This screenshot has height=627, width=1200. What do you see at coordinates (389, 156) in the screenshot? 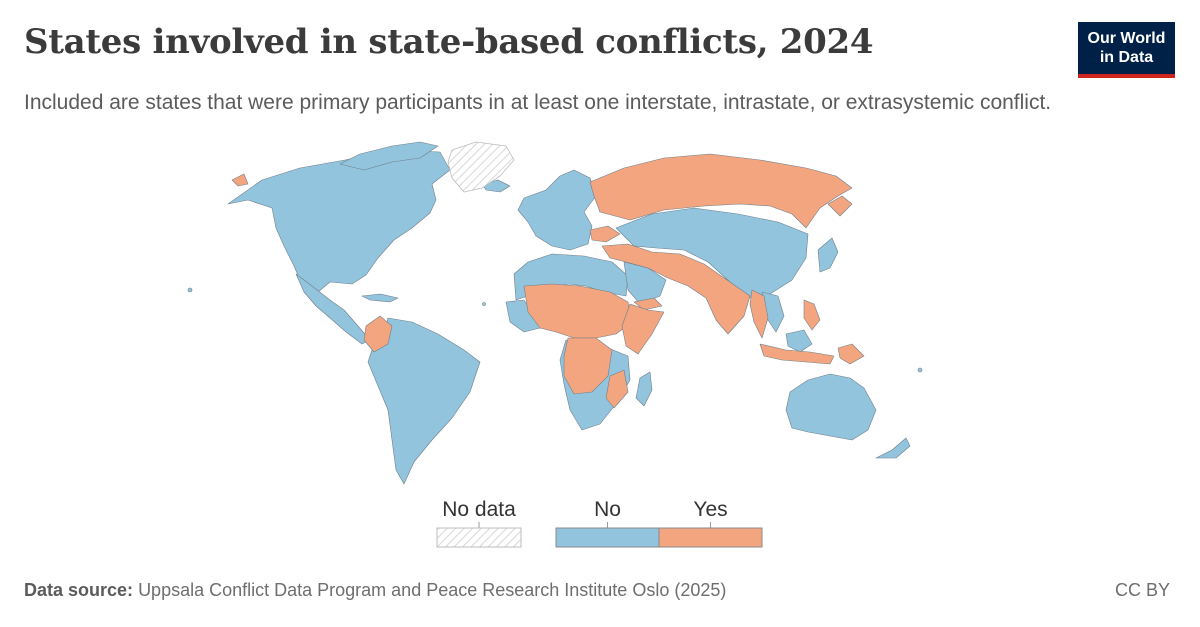
I see `region-arctic-islands` at bounding box center [389, 156].